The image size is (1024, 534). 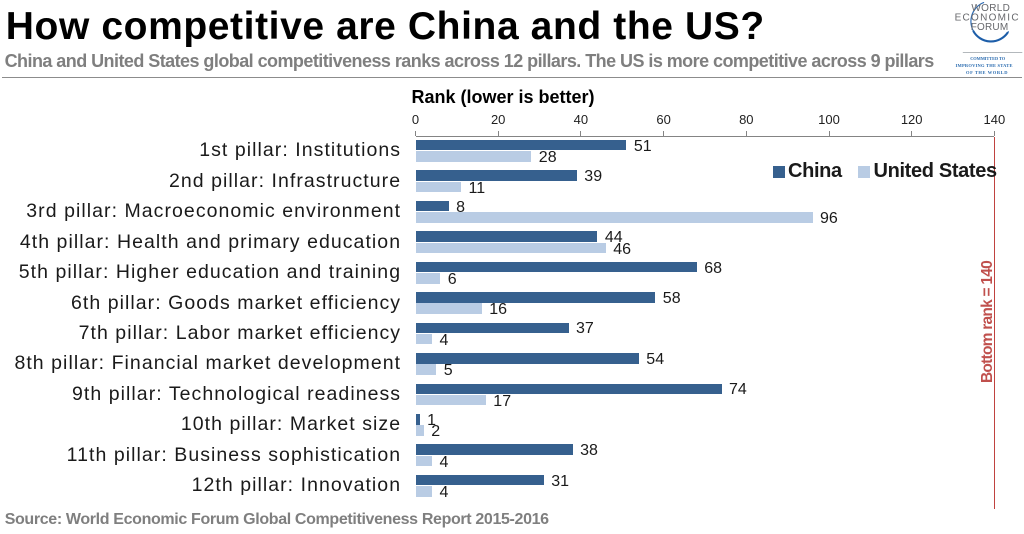 I want to click on svg-text: IMPROVING THE STATE, so click(x=984, y=65).